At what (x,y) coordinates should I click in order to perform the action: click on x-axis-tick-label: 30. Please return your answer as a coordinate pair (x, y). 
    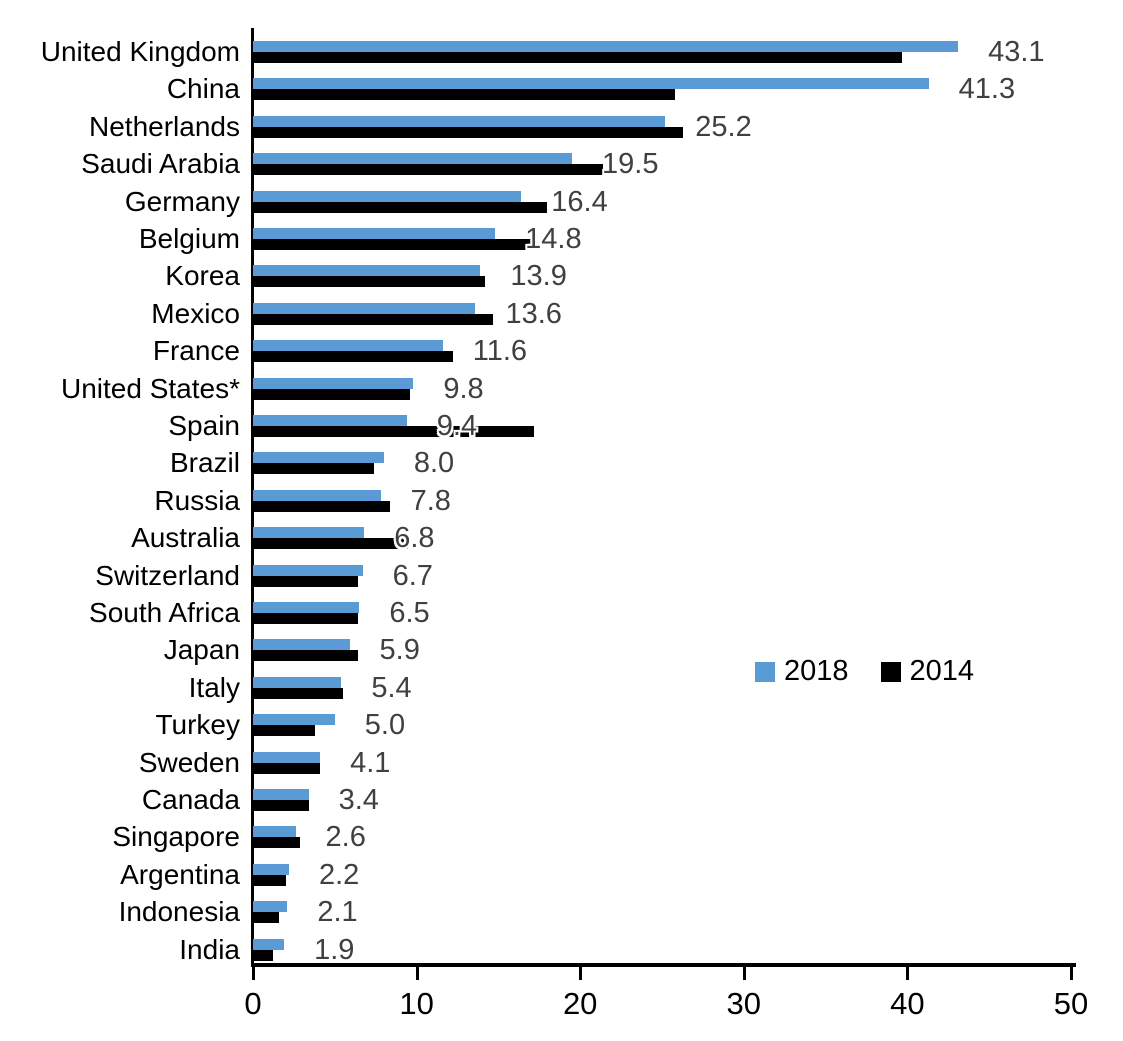
    Looking at the image, I should click on (744, 1003).